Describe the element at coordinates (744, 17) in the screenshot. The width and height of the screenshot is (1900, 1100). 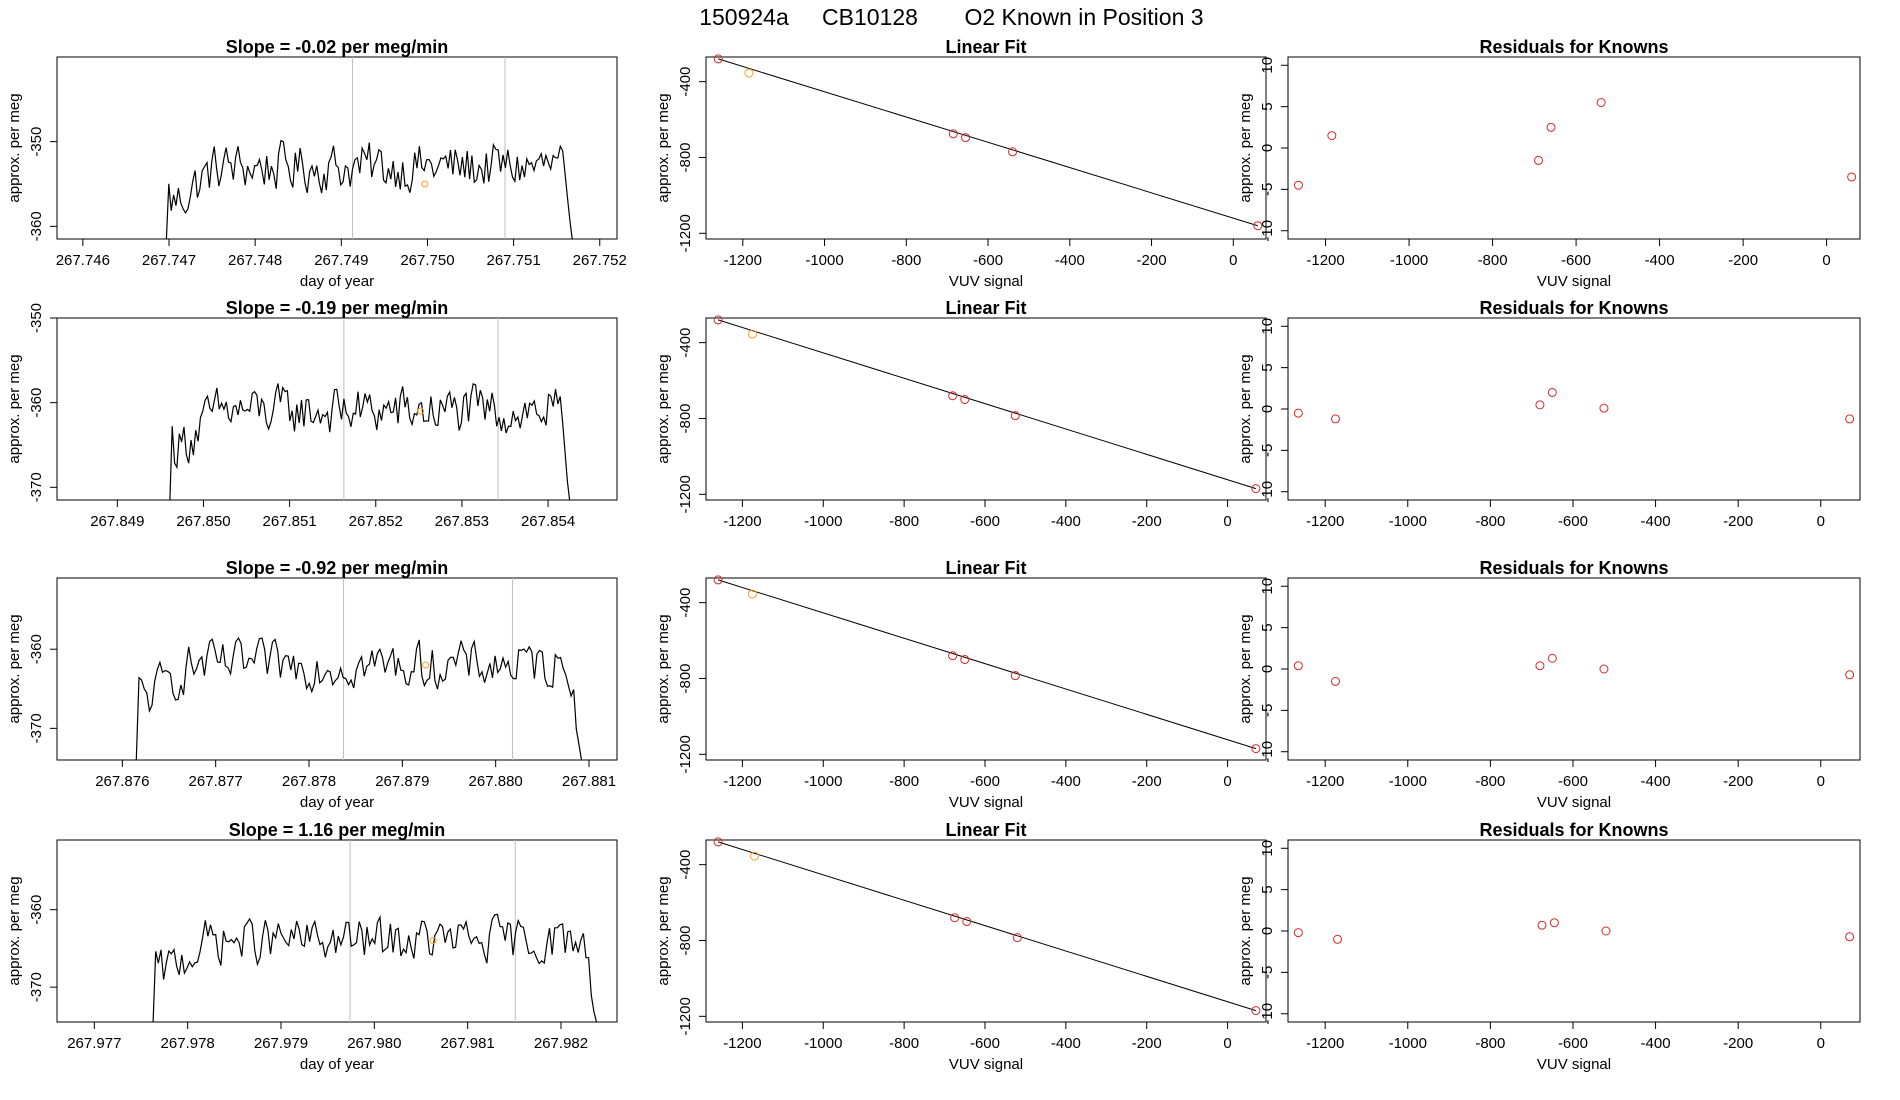
I see `main-title-run-id: 150924a` at that location.